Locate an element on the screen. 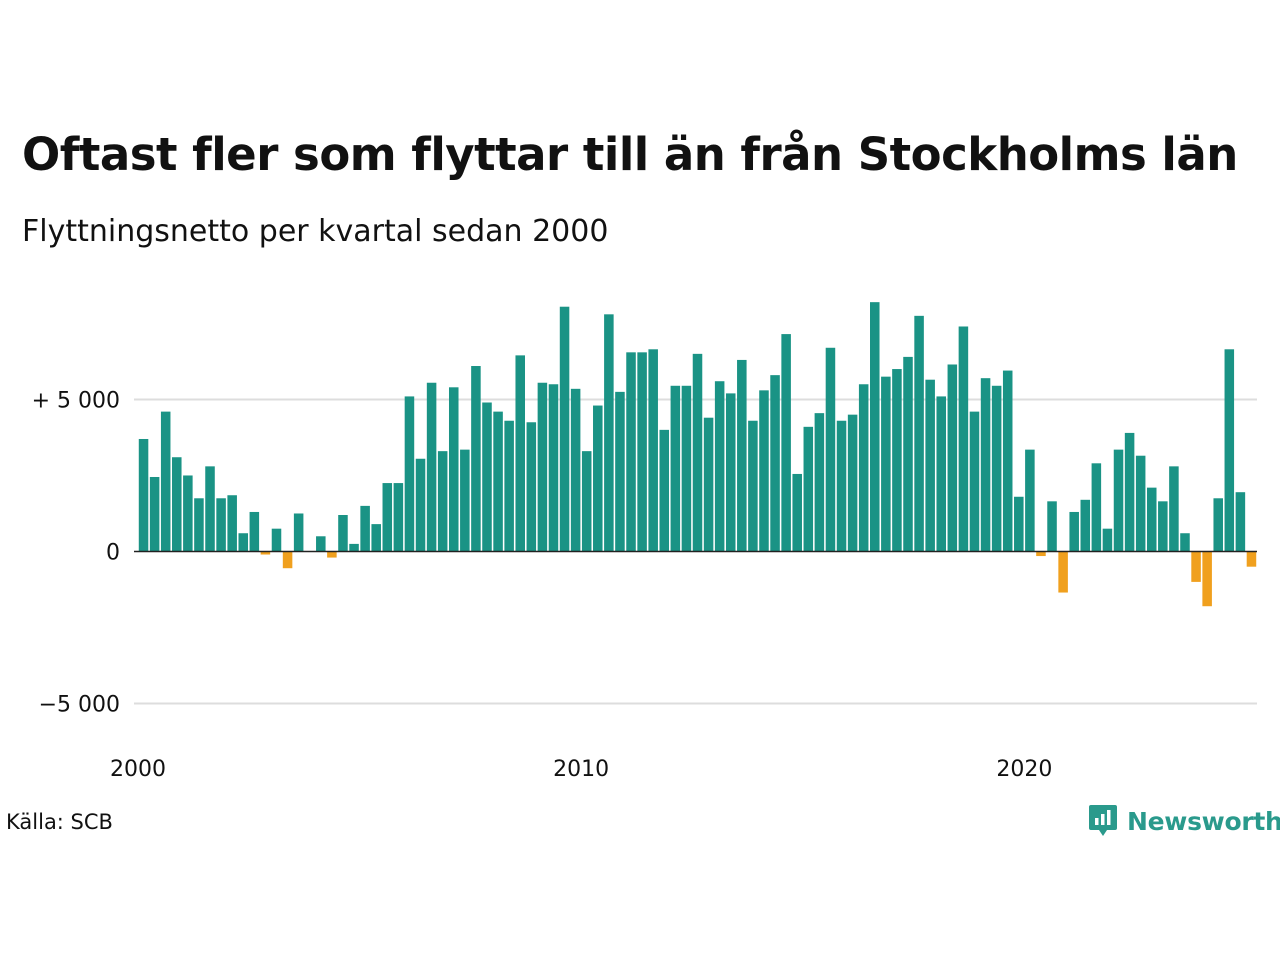 The height and width of the screenshot is (960, 1280). y-tick-label: −5 000 is located at coordinates (79, 705).